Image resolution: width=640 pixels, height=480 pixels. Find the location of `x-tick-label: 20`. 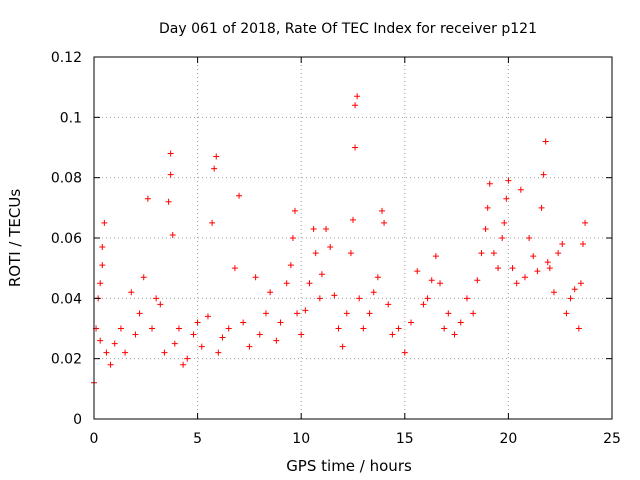

x-tick-label: 20 is located at coordinates (508, 439).